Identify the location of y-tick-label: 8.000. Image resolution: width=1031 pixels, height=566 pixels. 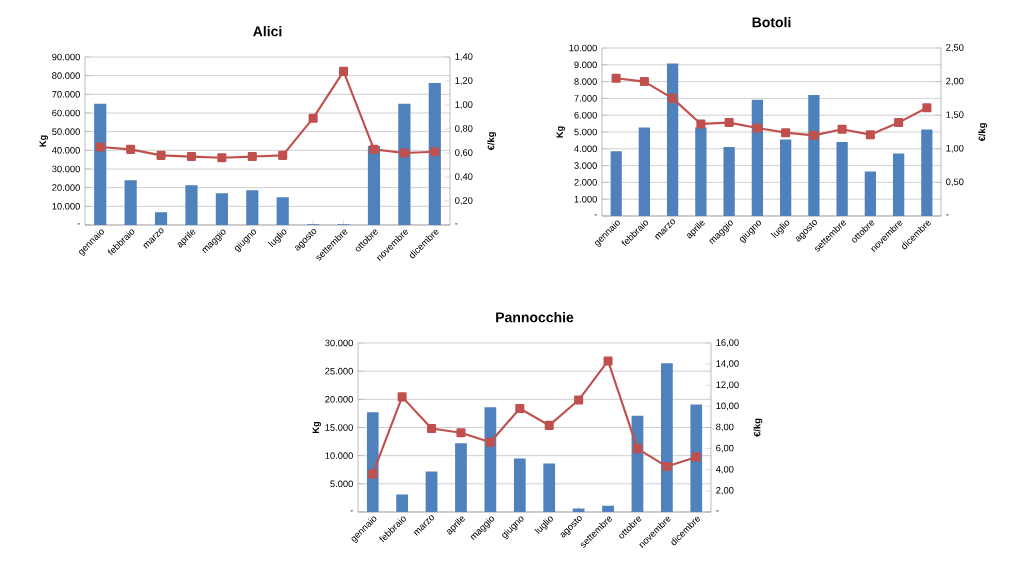
(585, 81).